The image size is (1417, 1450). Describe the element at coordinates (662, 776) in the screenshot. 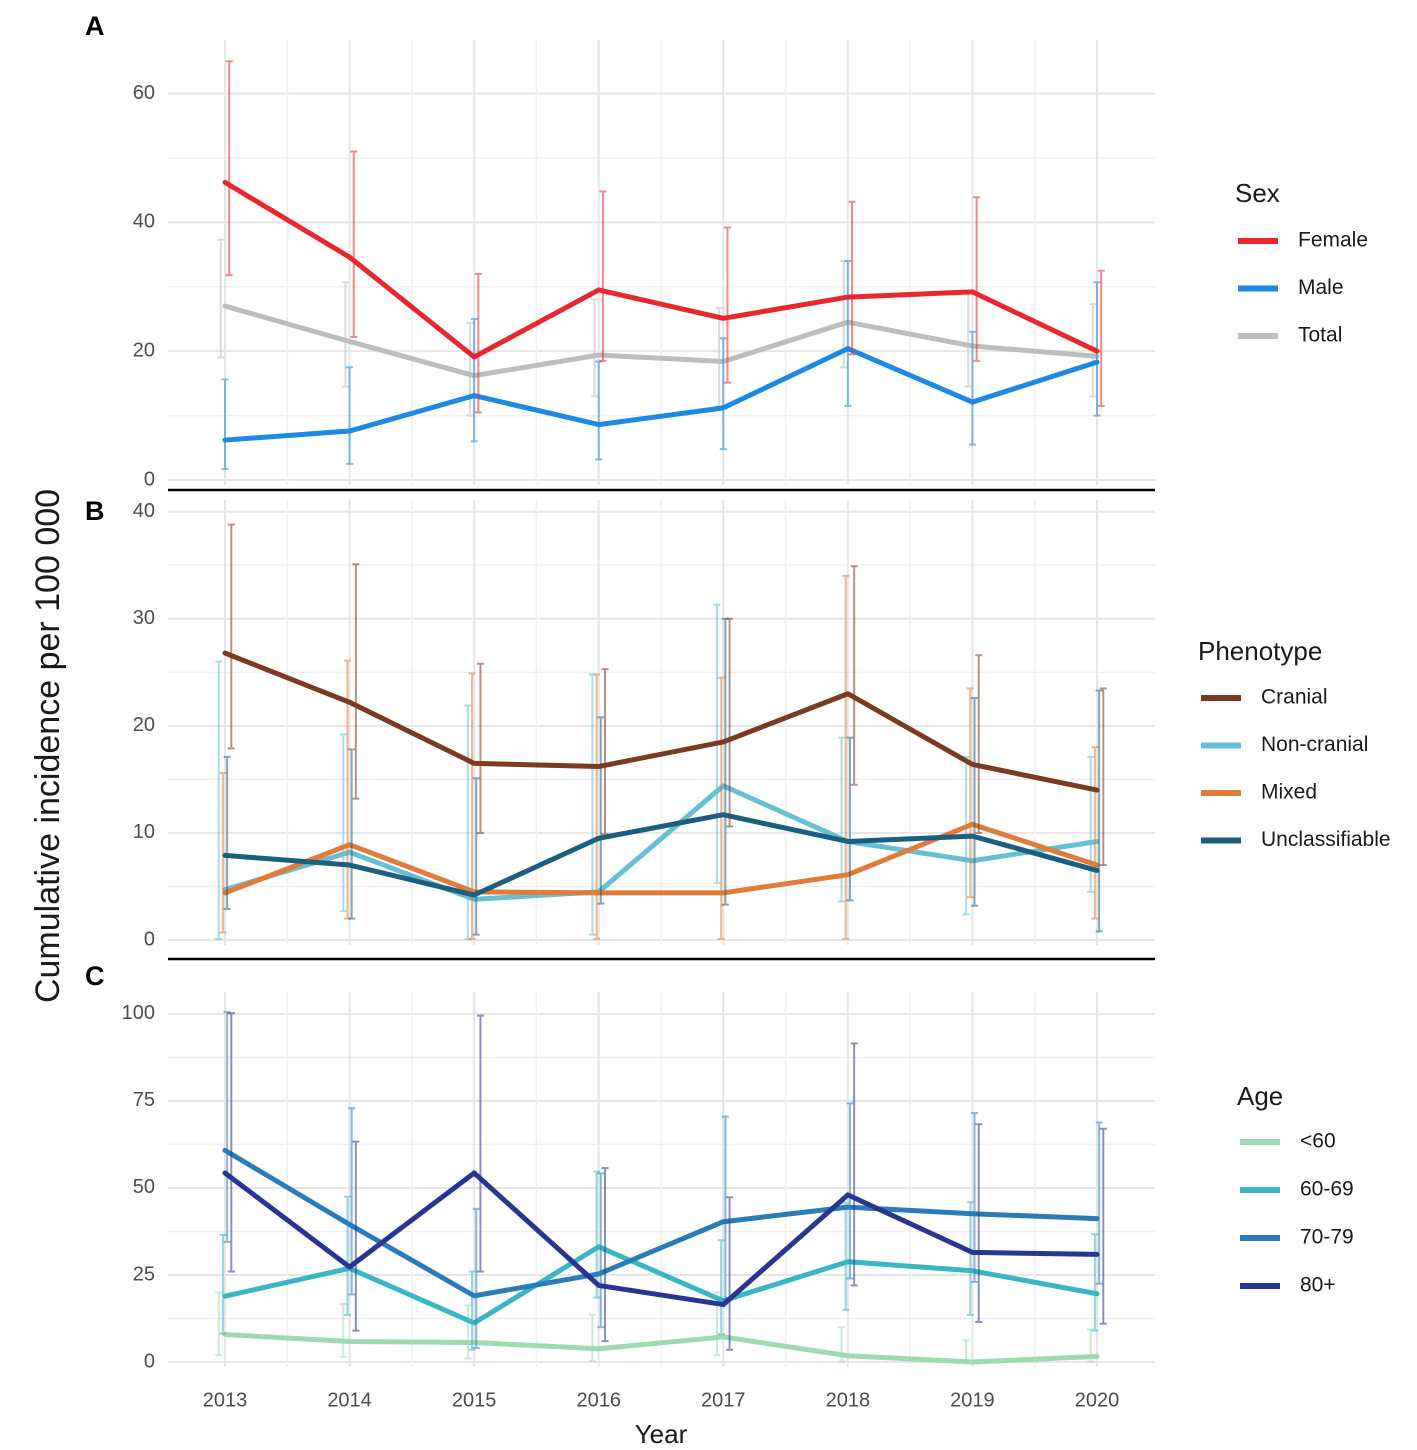

I see `series-unclassifiable` at that location.